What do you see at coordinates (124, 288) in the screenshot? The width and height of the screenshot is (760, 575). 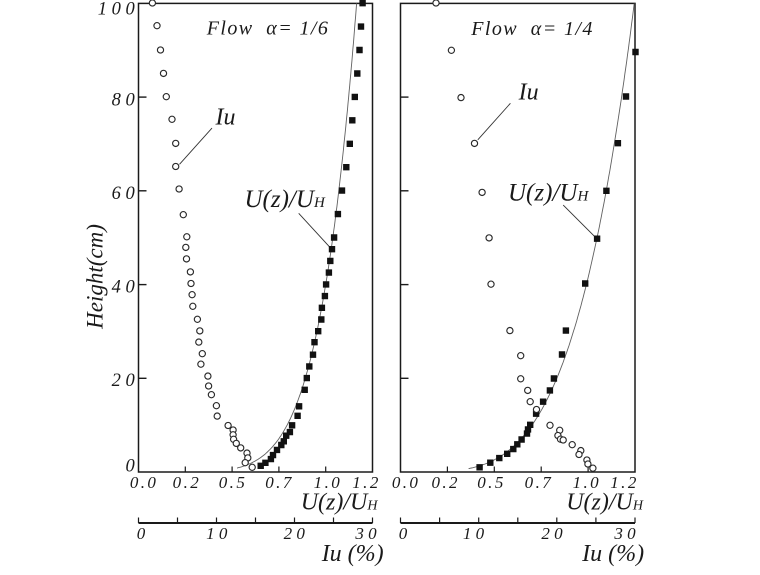 I see `svg-text: 4 0` at bounding box center [124, 288].